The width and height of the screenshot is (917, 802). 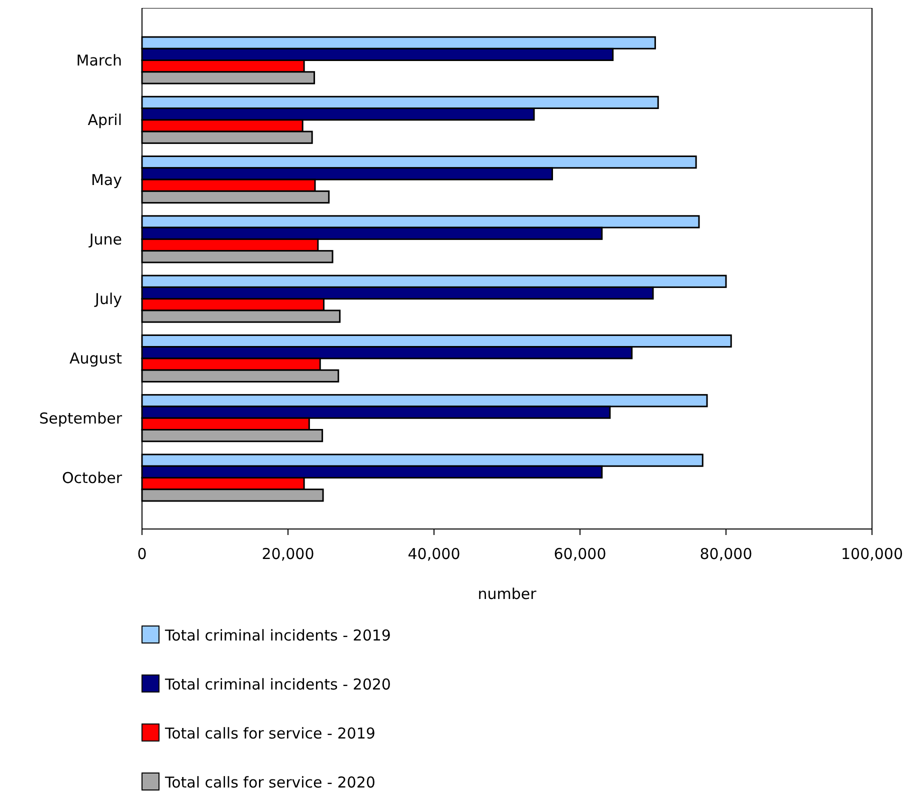 I want to click on legend-label: Total calls for service - 2019, so click(x=270, y=733).